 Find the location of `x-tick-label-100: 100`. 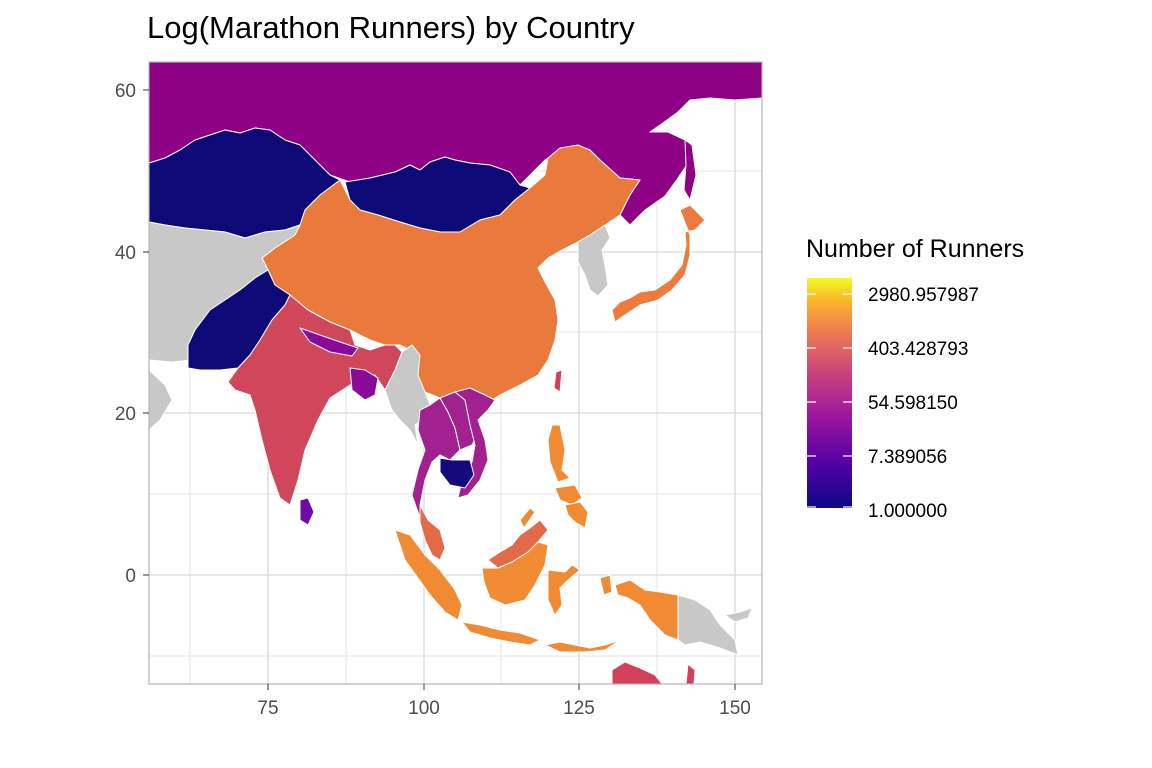

x-tick-label-100: 100 is located at coordinates (424, 708).